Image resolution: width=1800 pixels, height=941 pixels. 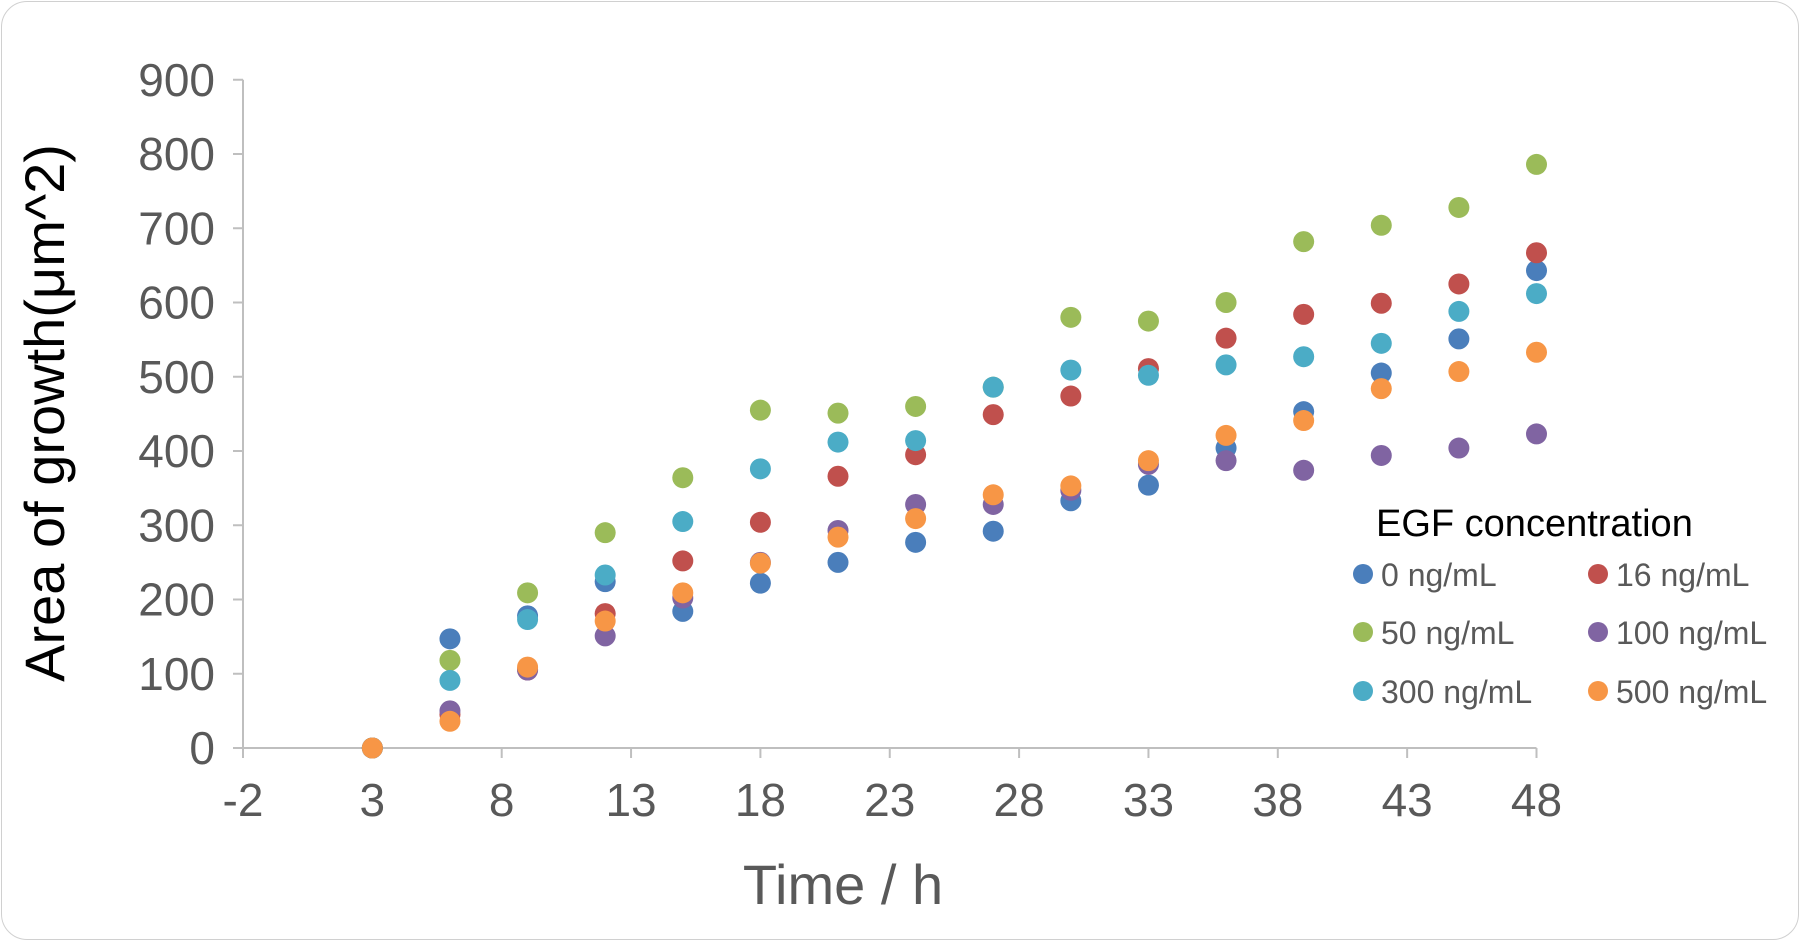 I want to click on legend-label: 50 ng/mL, so click(x=1447, y=633).